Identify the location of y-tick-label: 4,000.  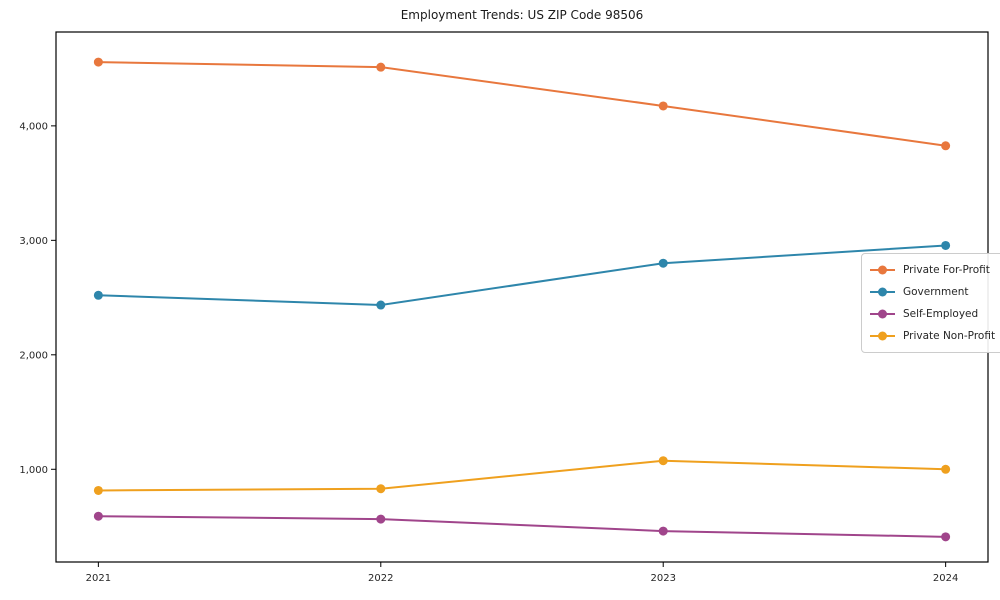
(33, 126).